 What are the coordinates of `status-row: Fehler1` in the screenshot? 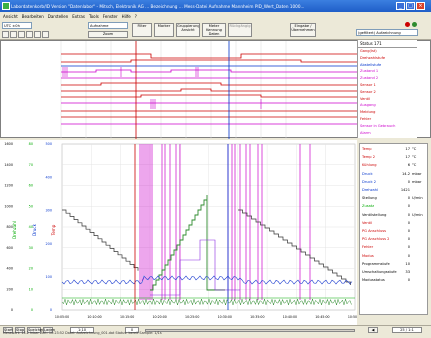 It's located at (365, 120).